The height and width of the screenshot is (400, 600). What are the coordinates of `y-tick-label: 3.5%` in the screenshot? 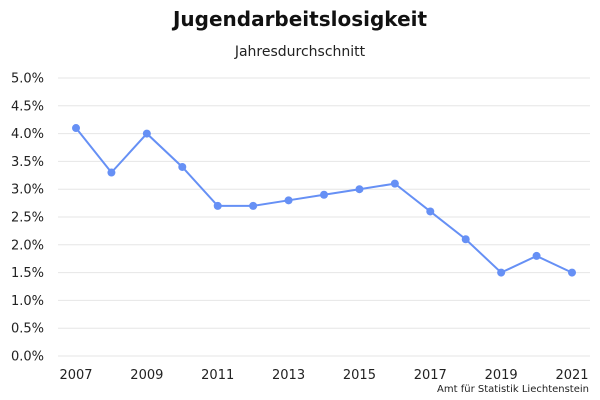 It's located at (27, 162).